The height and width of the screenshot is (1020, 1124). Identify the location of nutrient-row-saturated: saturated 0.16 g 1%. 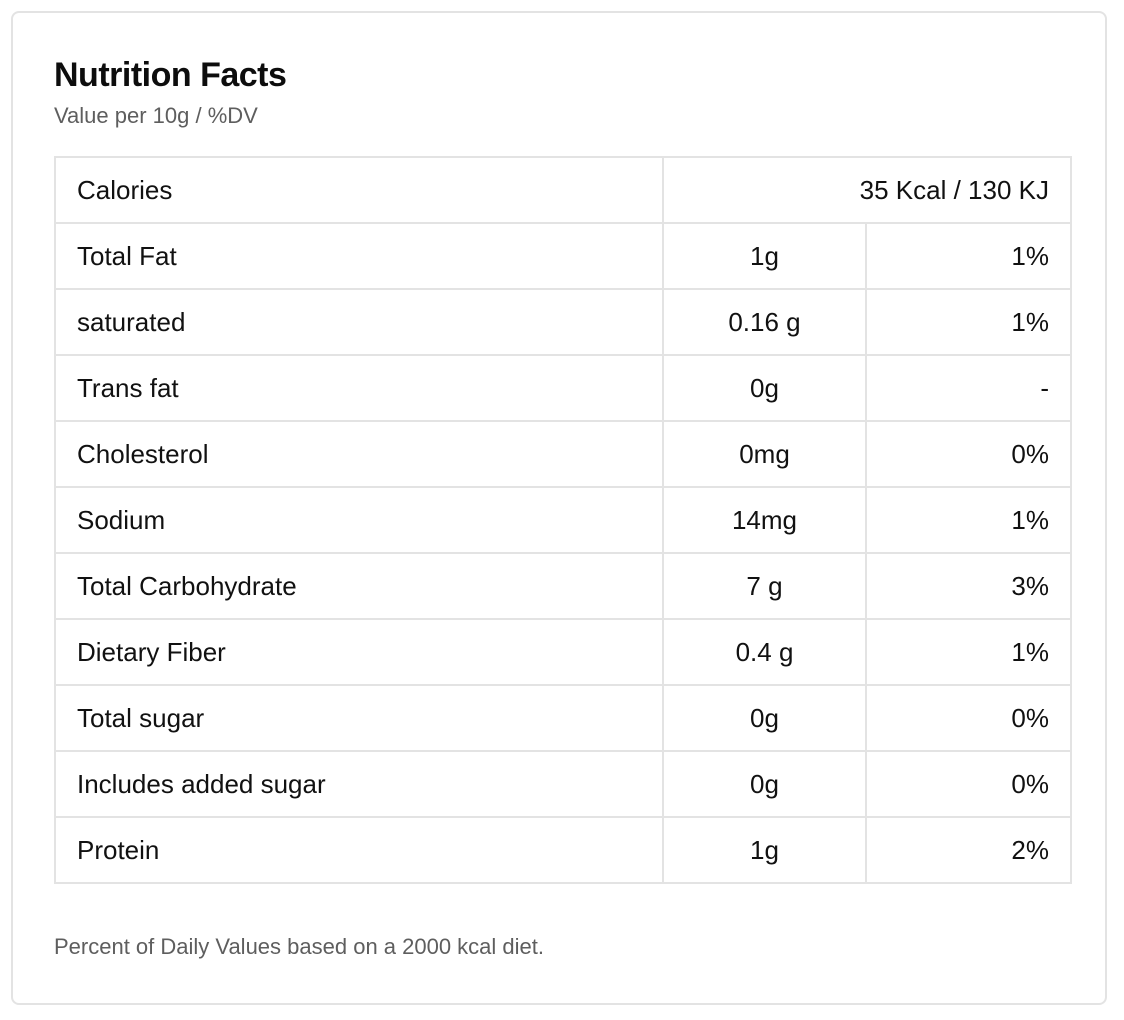
(563, 322).